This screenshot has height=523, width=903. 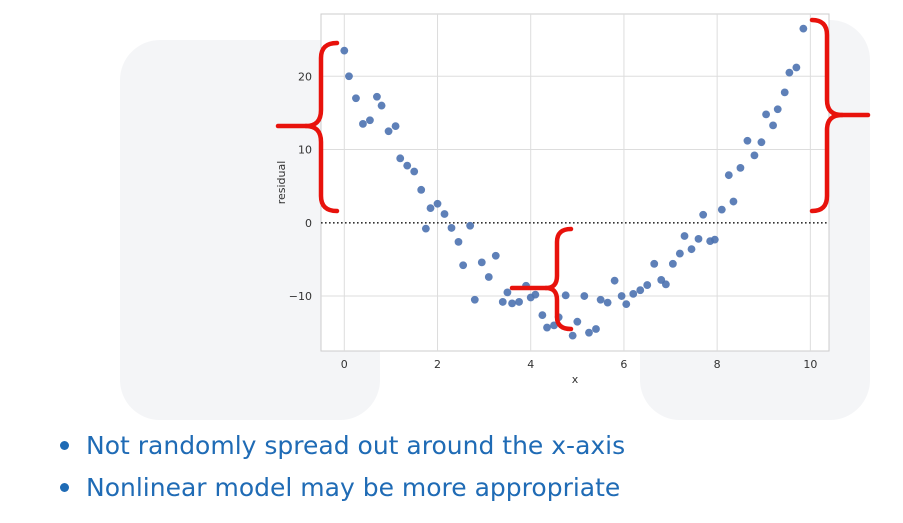 I want to click on y-axis-label: residual, so click(x=281, y=183).